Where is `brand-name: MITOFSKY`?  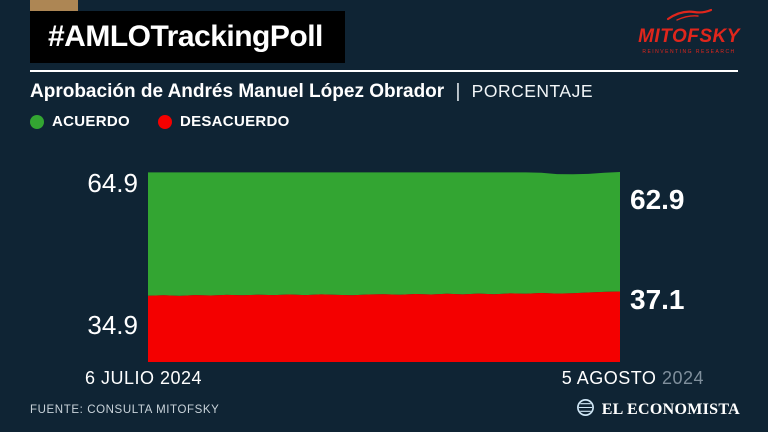
brand-name: MITOFSKY is located at coordinates (689, 36).